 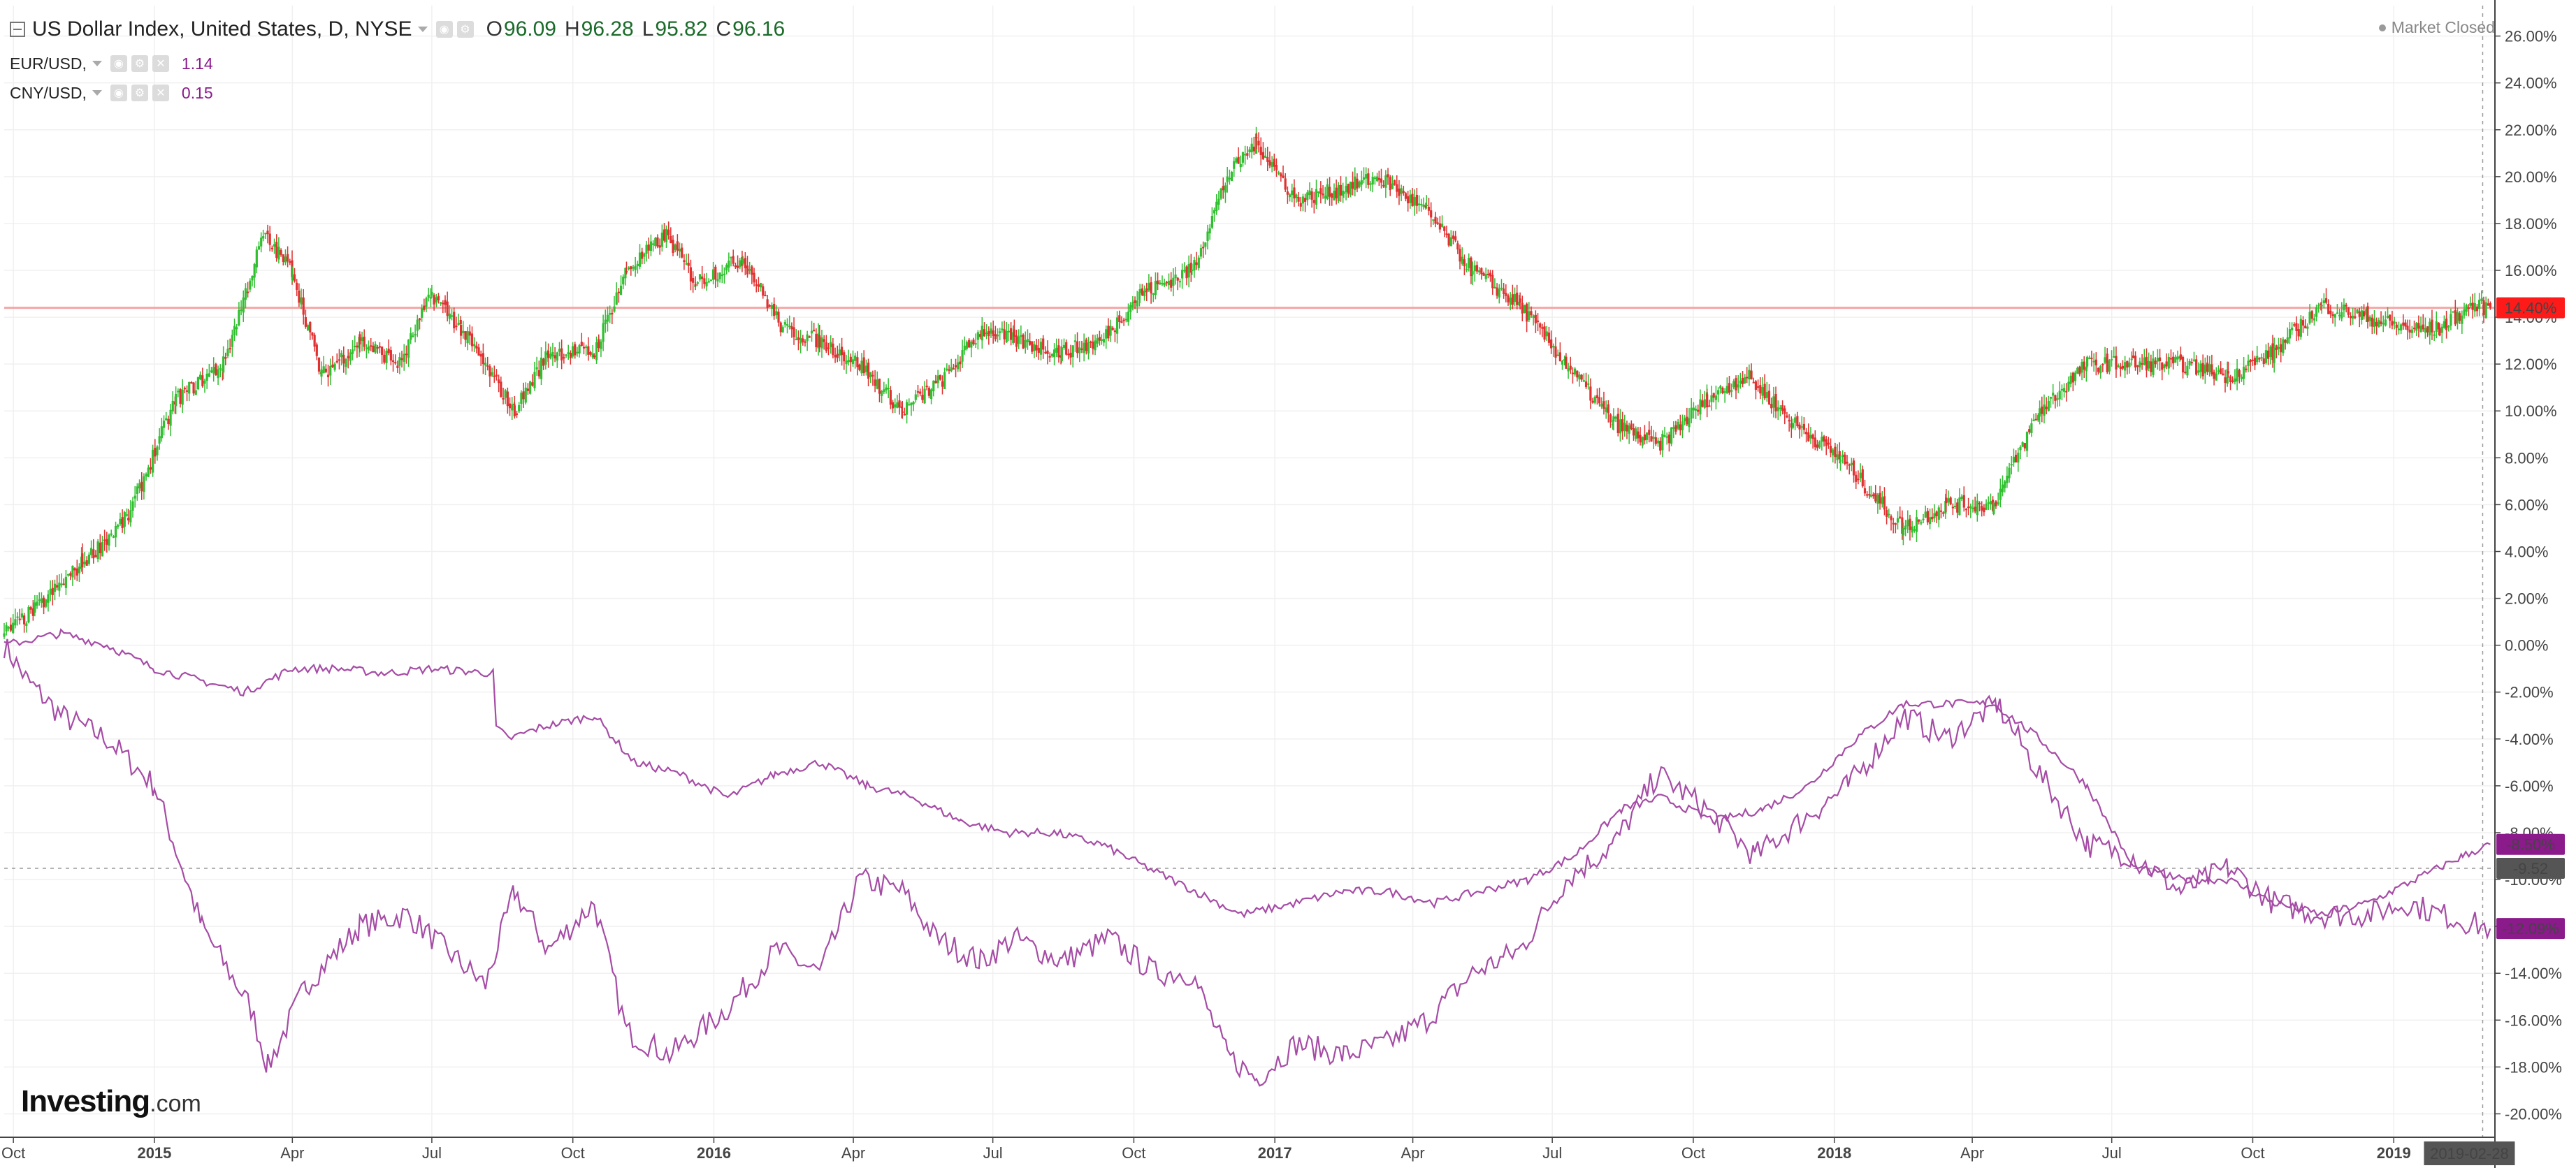 I want to click on indicator-name: EUR/USD,, so click(x=48, y=63).